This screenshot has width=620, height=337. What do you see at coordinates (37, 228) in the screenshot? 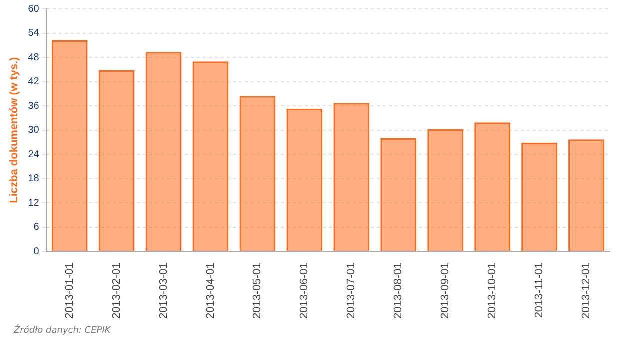
I see `y-tick-label: 6` at bounding box center [37, 228].